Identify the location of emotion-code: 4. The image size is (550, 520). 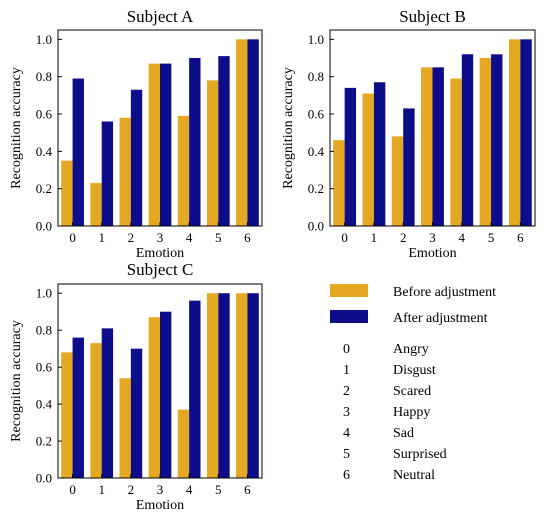
(346, 433).